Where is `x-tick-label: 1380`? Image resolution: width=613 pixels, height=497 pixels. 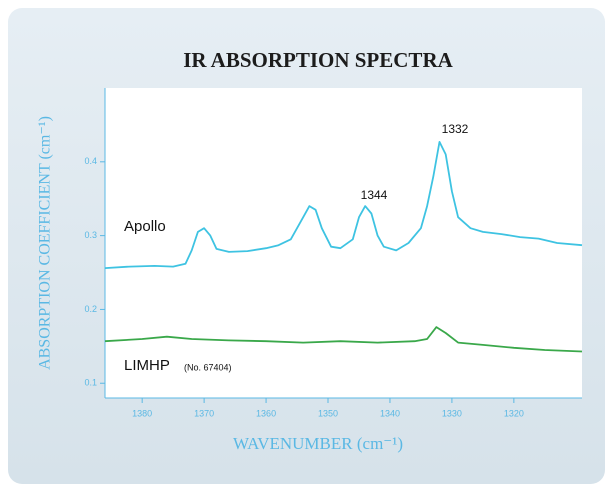
x-tick-label: 1380 is located at coordinates (142, 413).